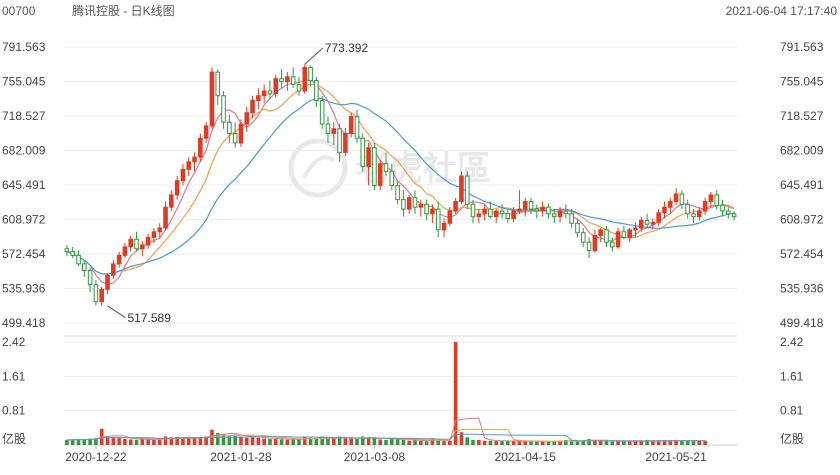 Image resolution: width=840 pixels, height=475 pixels. I want to click on volume-tick-label-right: 1.61, so click(792, 376).